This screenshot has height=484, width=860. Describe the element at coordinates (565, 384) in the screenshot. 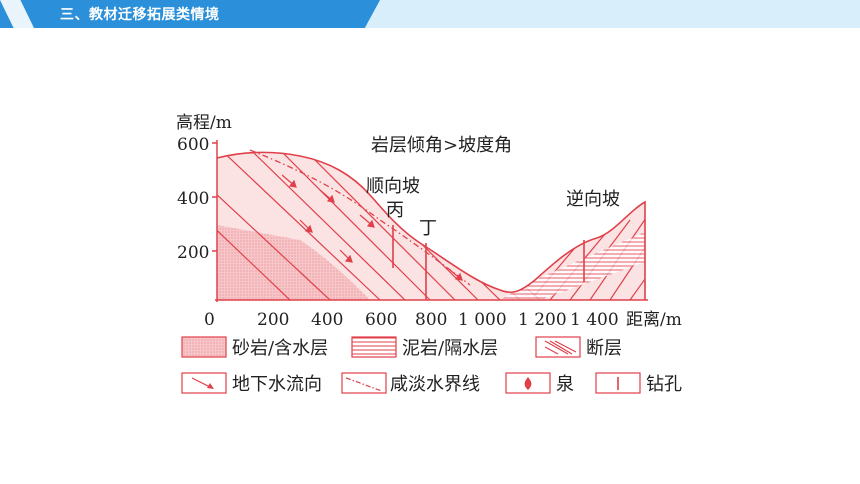

I see `legend-spring-label: 泉` at that location.